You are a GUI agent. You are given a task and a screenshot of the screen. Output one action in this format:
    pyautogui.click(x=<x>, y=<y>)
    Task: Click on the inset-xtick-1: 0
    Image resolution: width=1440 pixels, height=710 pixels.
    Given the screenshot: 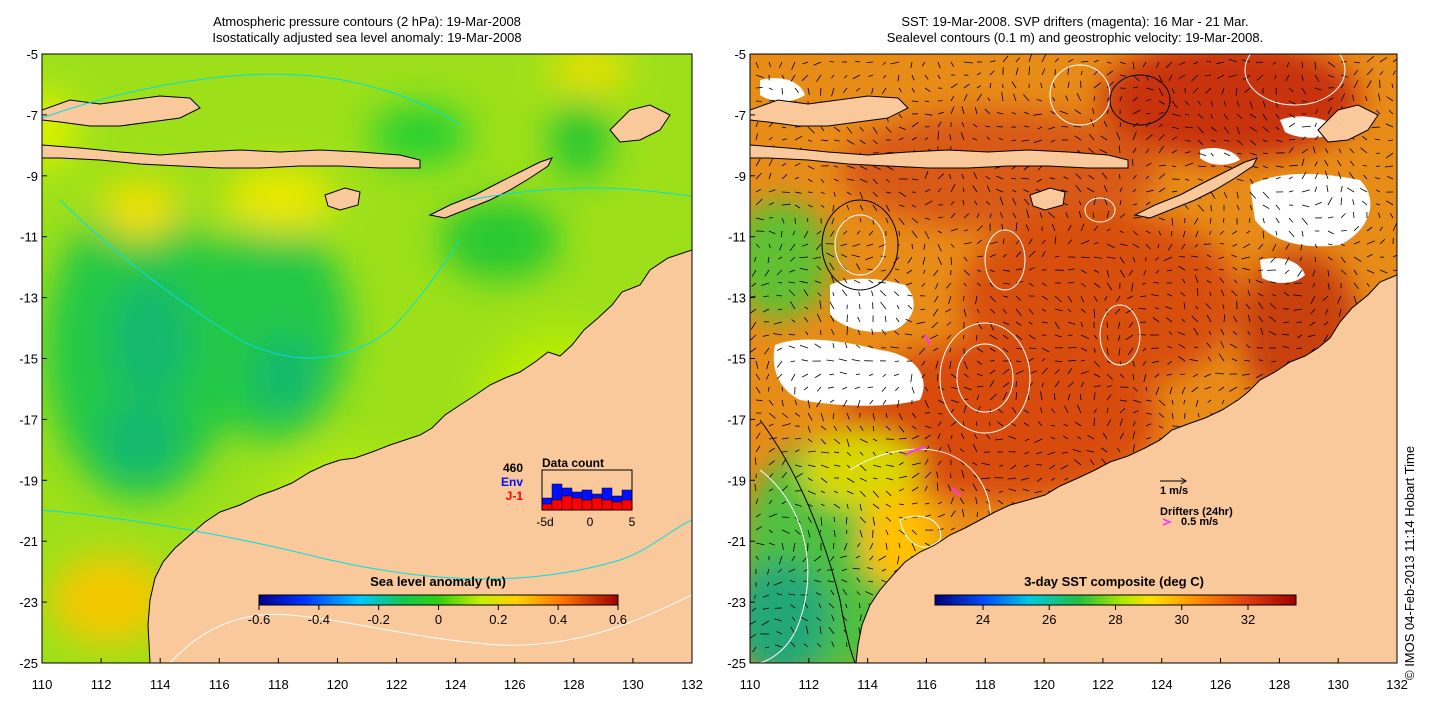 What is the action you would take?
    pyautogui.click(x=590, y=522)
    